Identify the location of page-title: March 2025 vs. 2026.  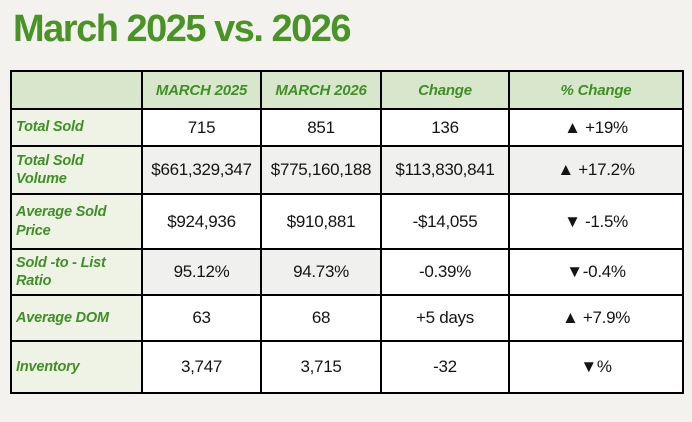
(182, 29).